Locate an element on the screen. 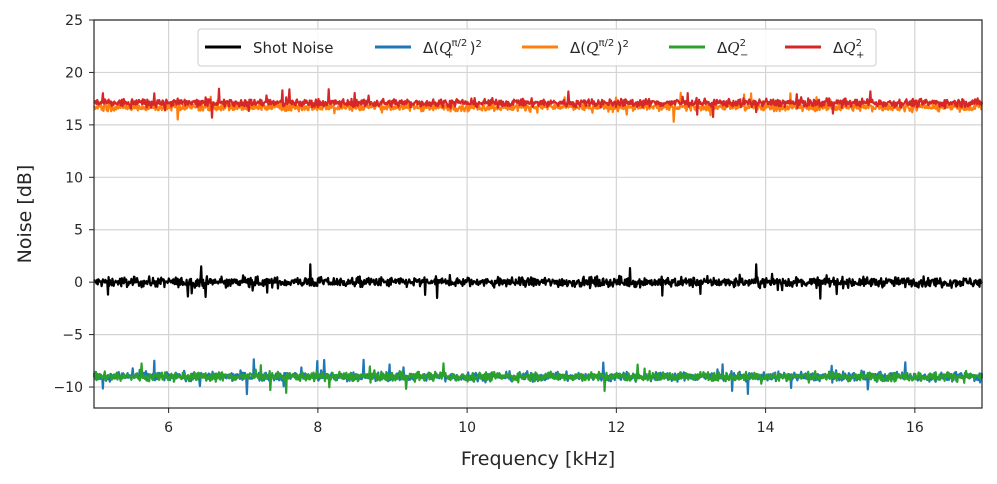 Image resolution: width=997 pixels, height=484 pixels. y-tick-label: 5 is located at coordinates (78, 231).